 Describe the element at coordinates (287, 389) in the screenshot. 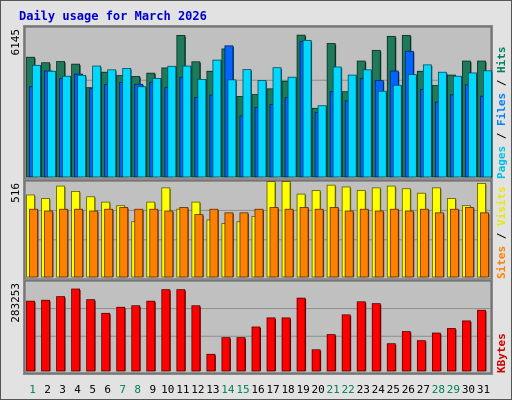

I see `x-tick-label: 18` at that location.